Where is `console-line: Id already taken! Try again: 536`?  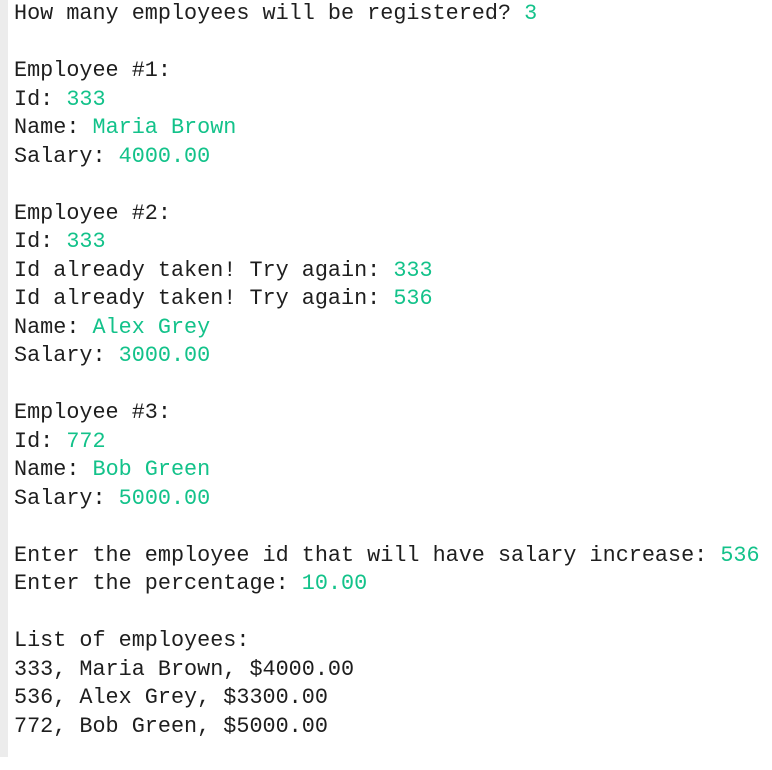 console-line: Id already taken! Try again: 536 is located at coordinates (387, 299).